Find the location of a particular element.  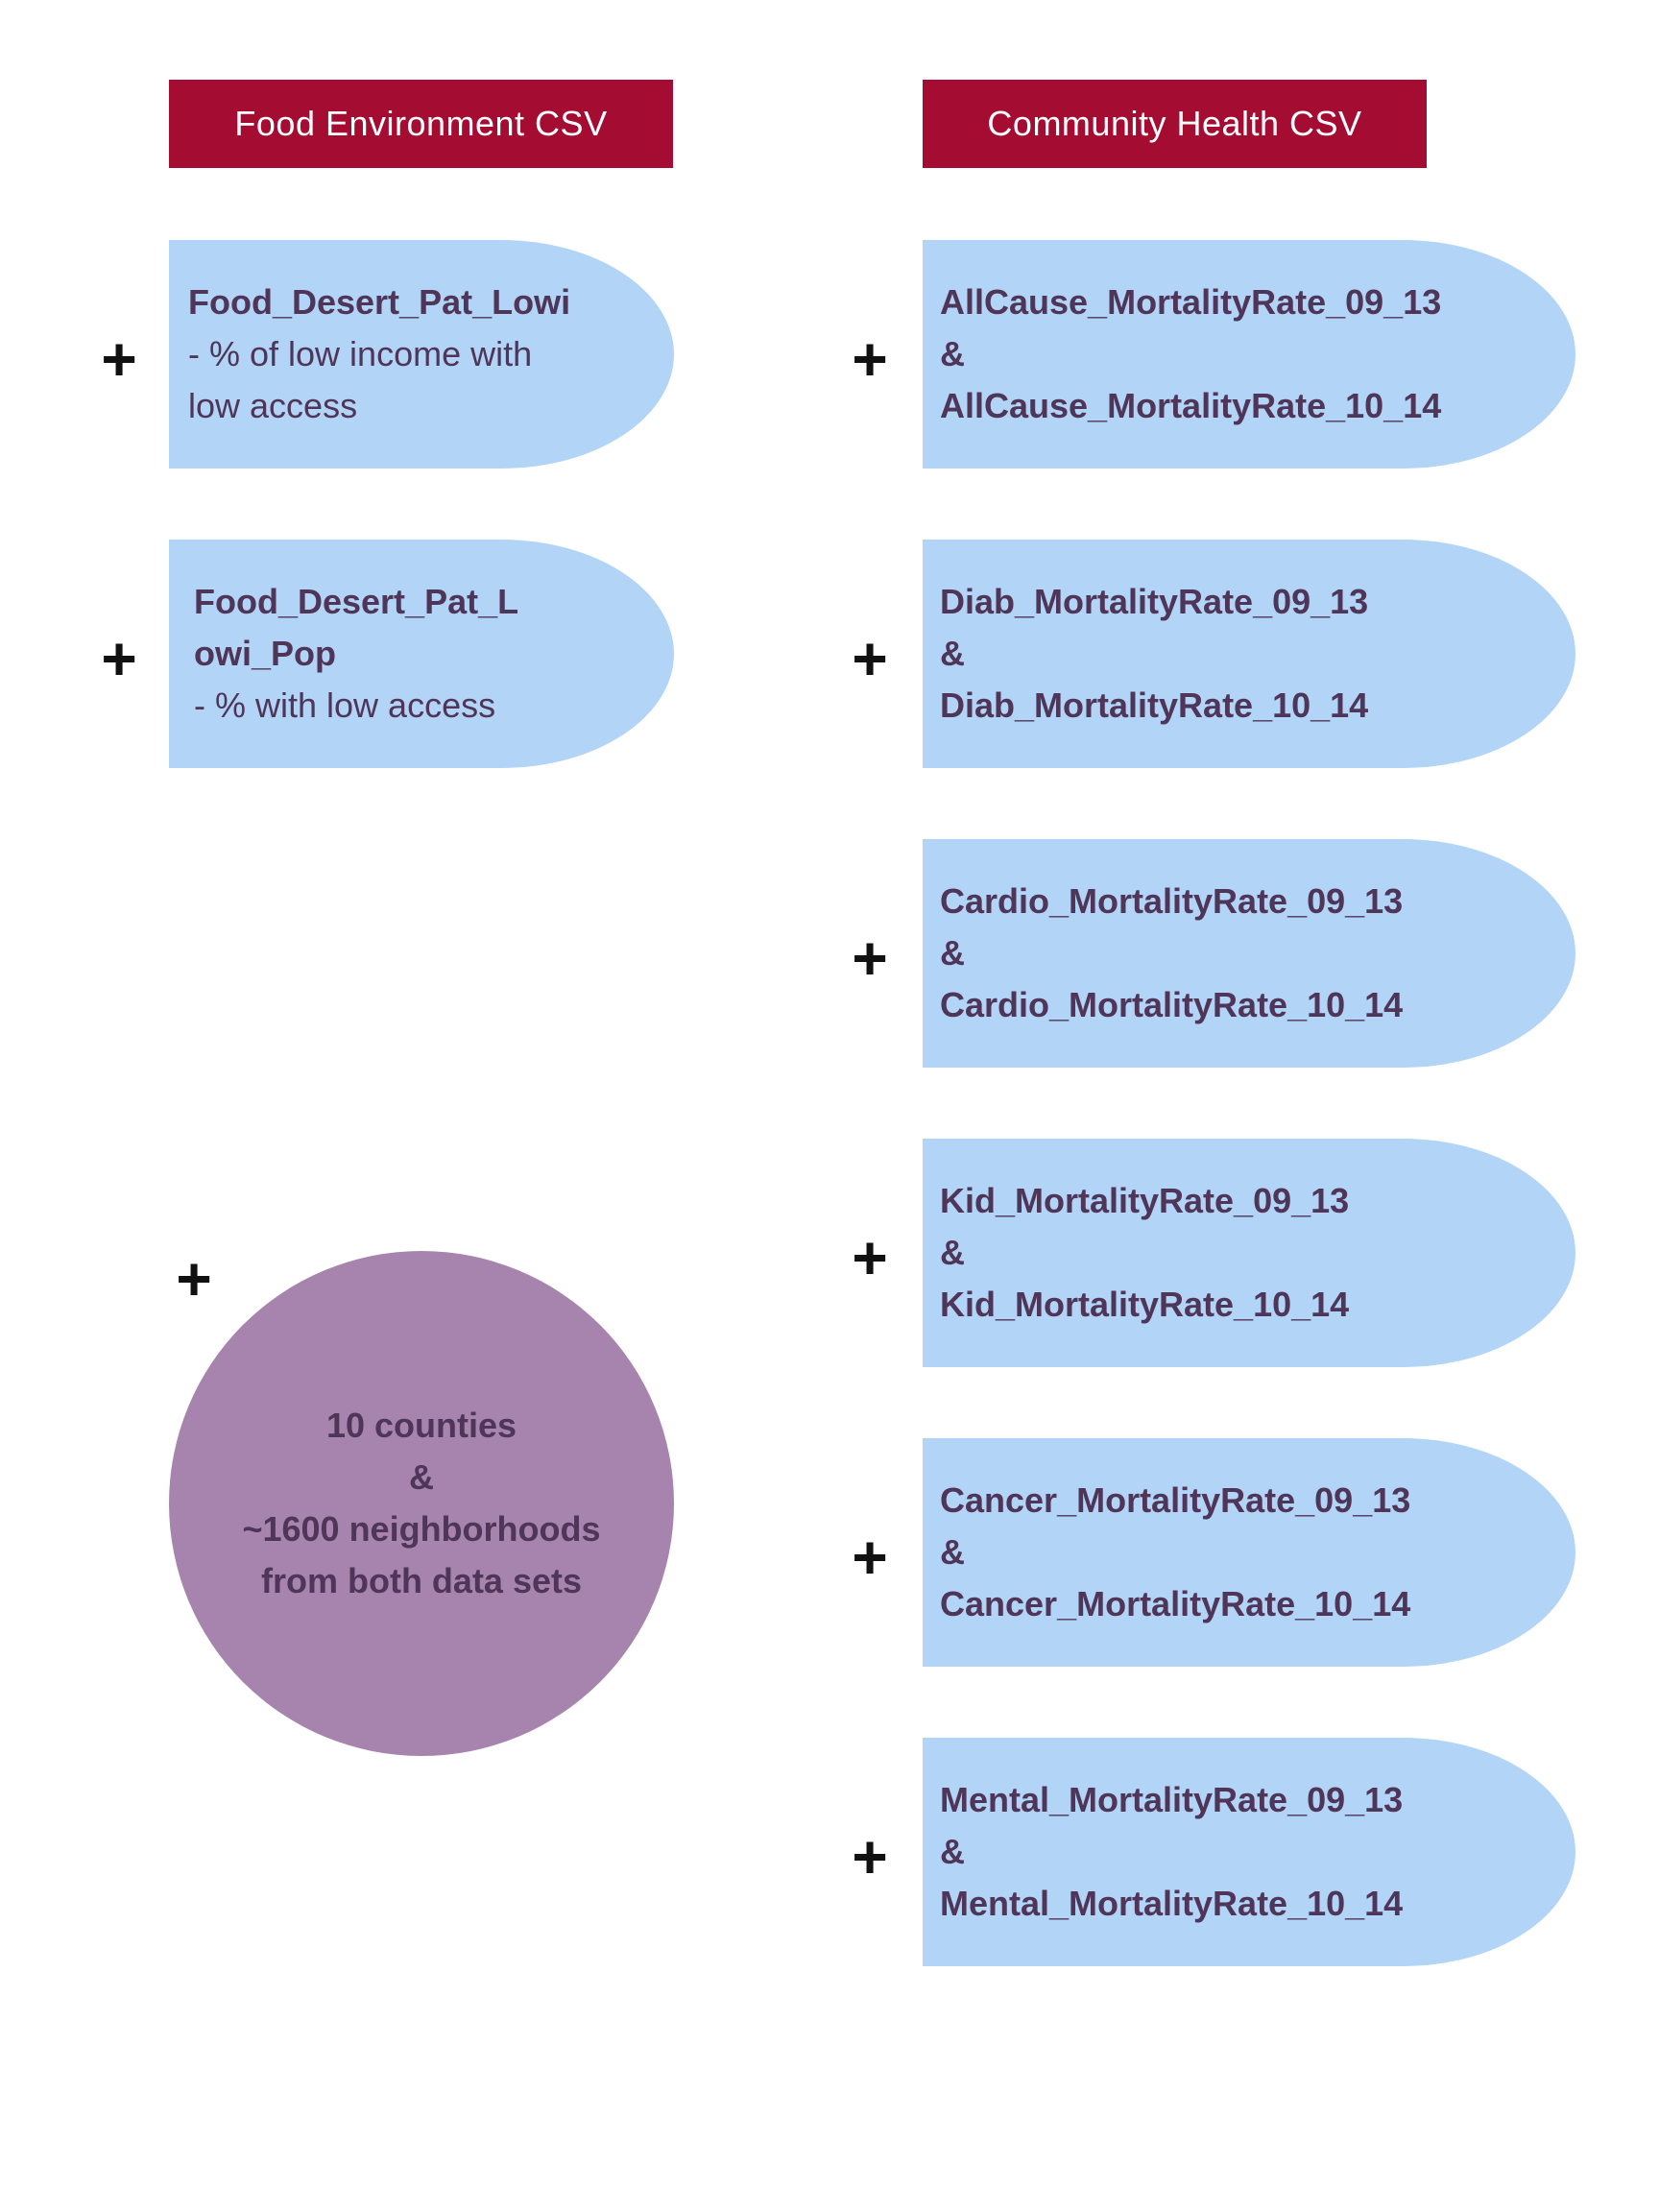

rate-09-13: Kid_MortalityRate_09_13 is located at coordinates (1145, 1200).